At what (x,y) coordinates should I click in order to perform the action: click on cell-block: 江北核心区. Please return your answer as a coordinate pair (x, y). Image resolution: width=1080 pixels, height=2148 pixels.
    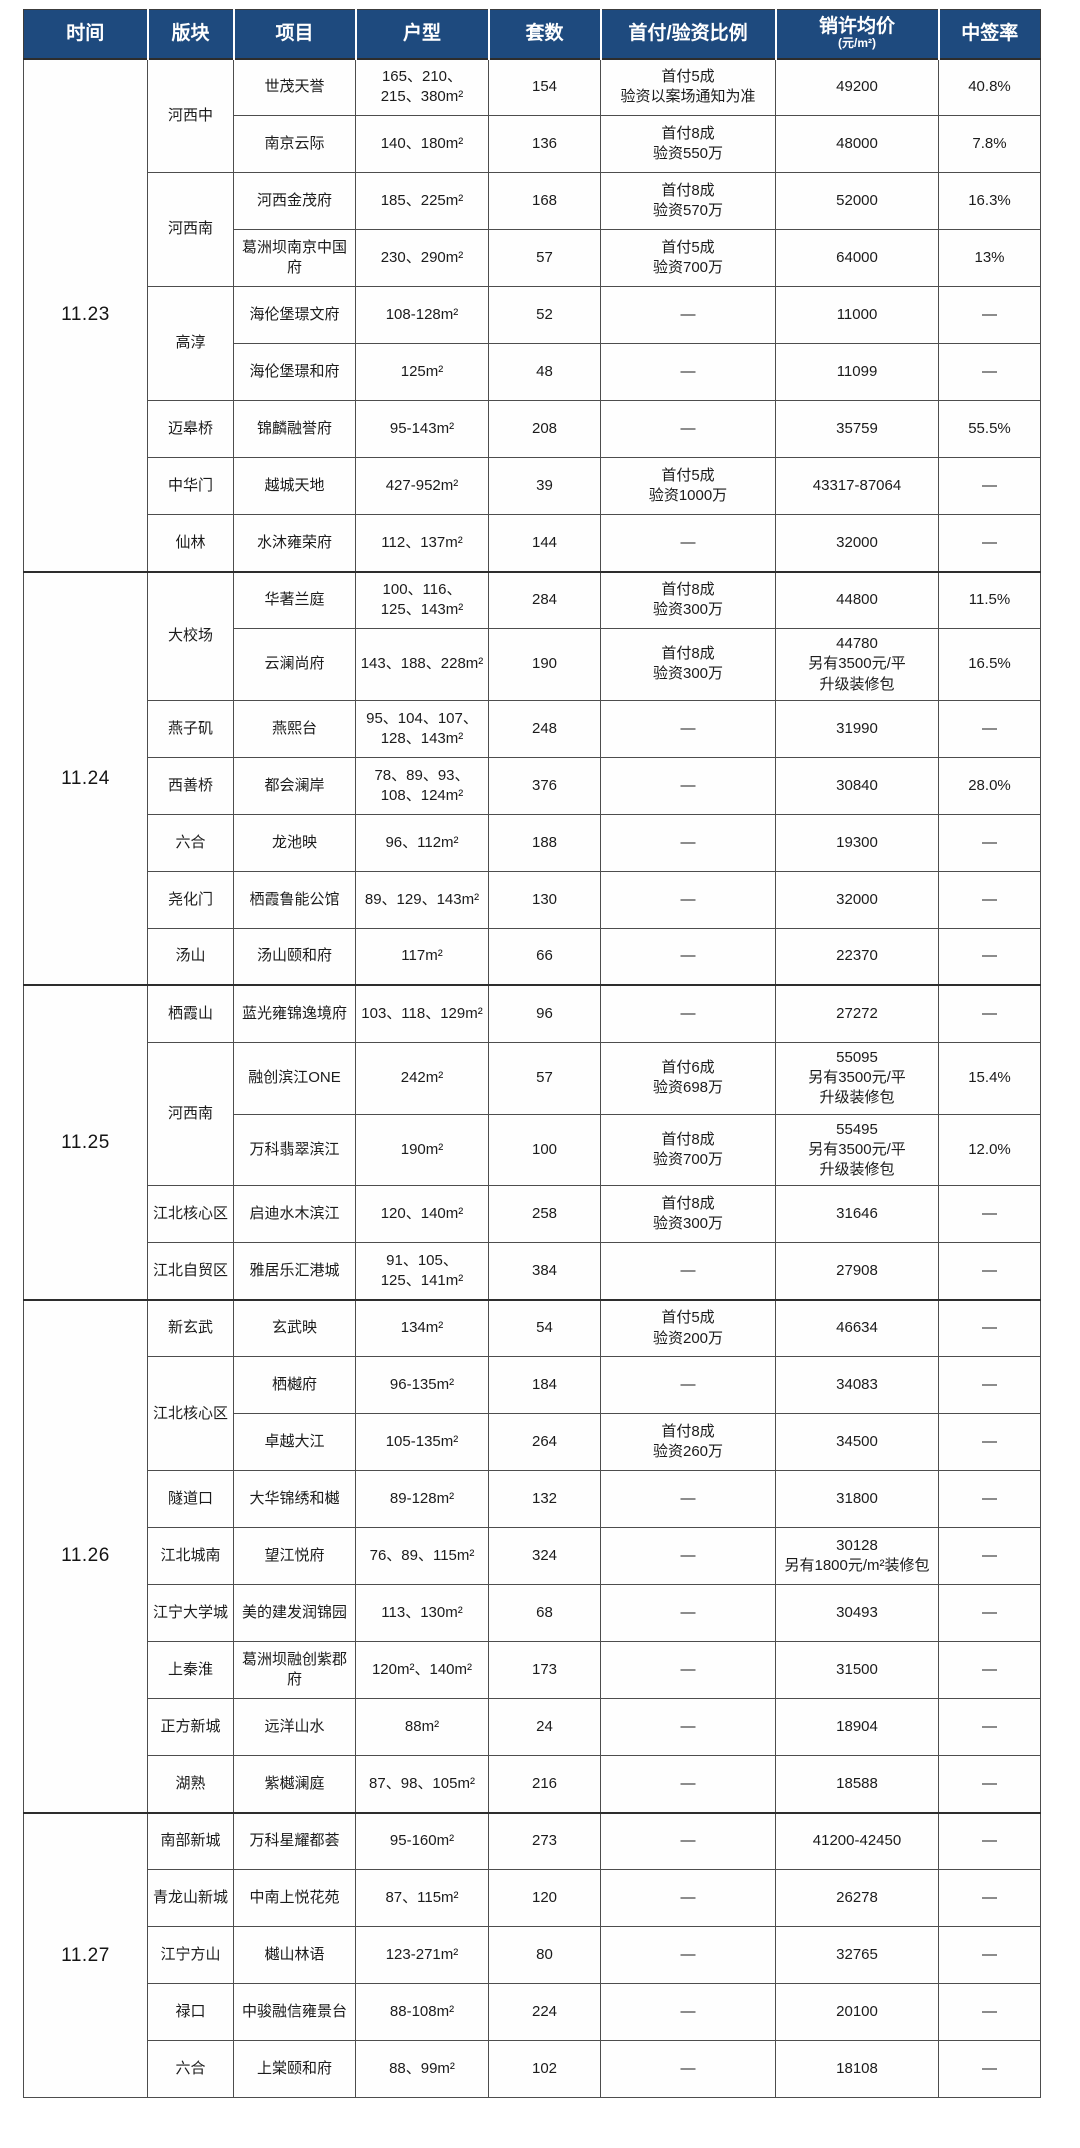
    Looking at the image, I should click on (190, 1414).